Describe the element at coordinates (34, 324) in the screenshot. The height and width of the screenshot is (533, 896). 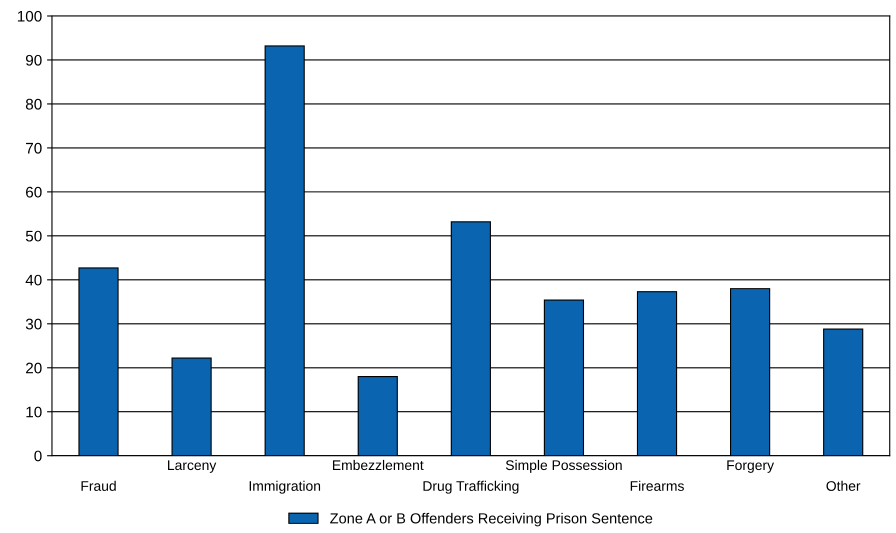
I see `y-tick-label: 30` at that location.